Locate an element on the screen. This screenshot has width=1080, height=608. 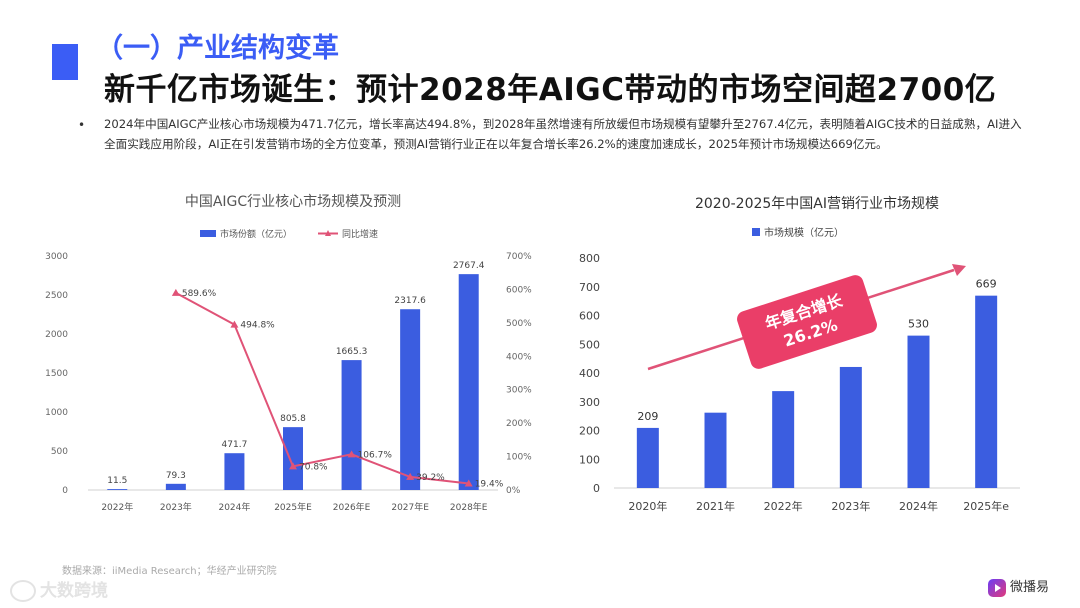
line-value-label: 589.6% is located at coordinates (199, 294).